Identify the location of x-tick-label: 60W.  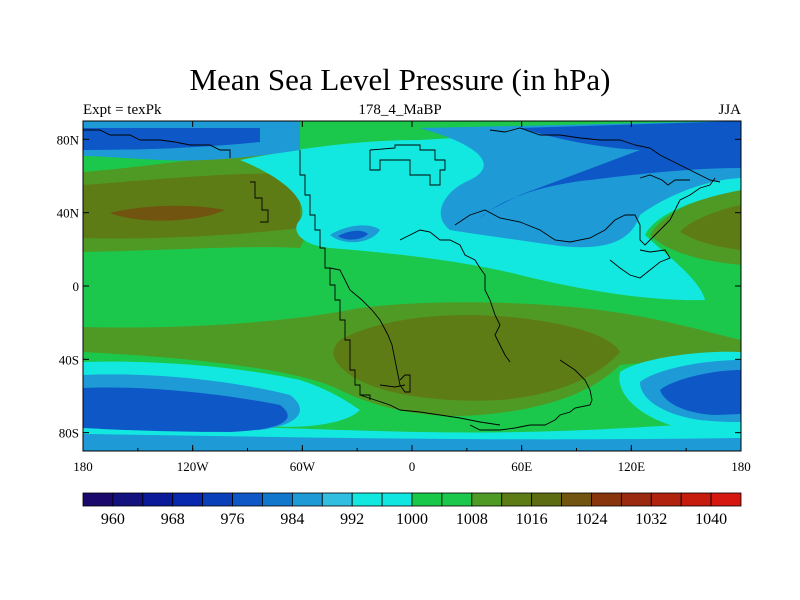
(303, 466).